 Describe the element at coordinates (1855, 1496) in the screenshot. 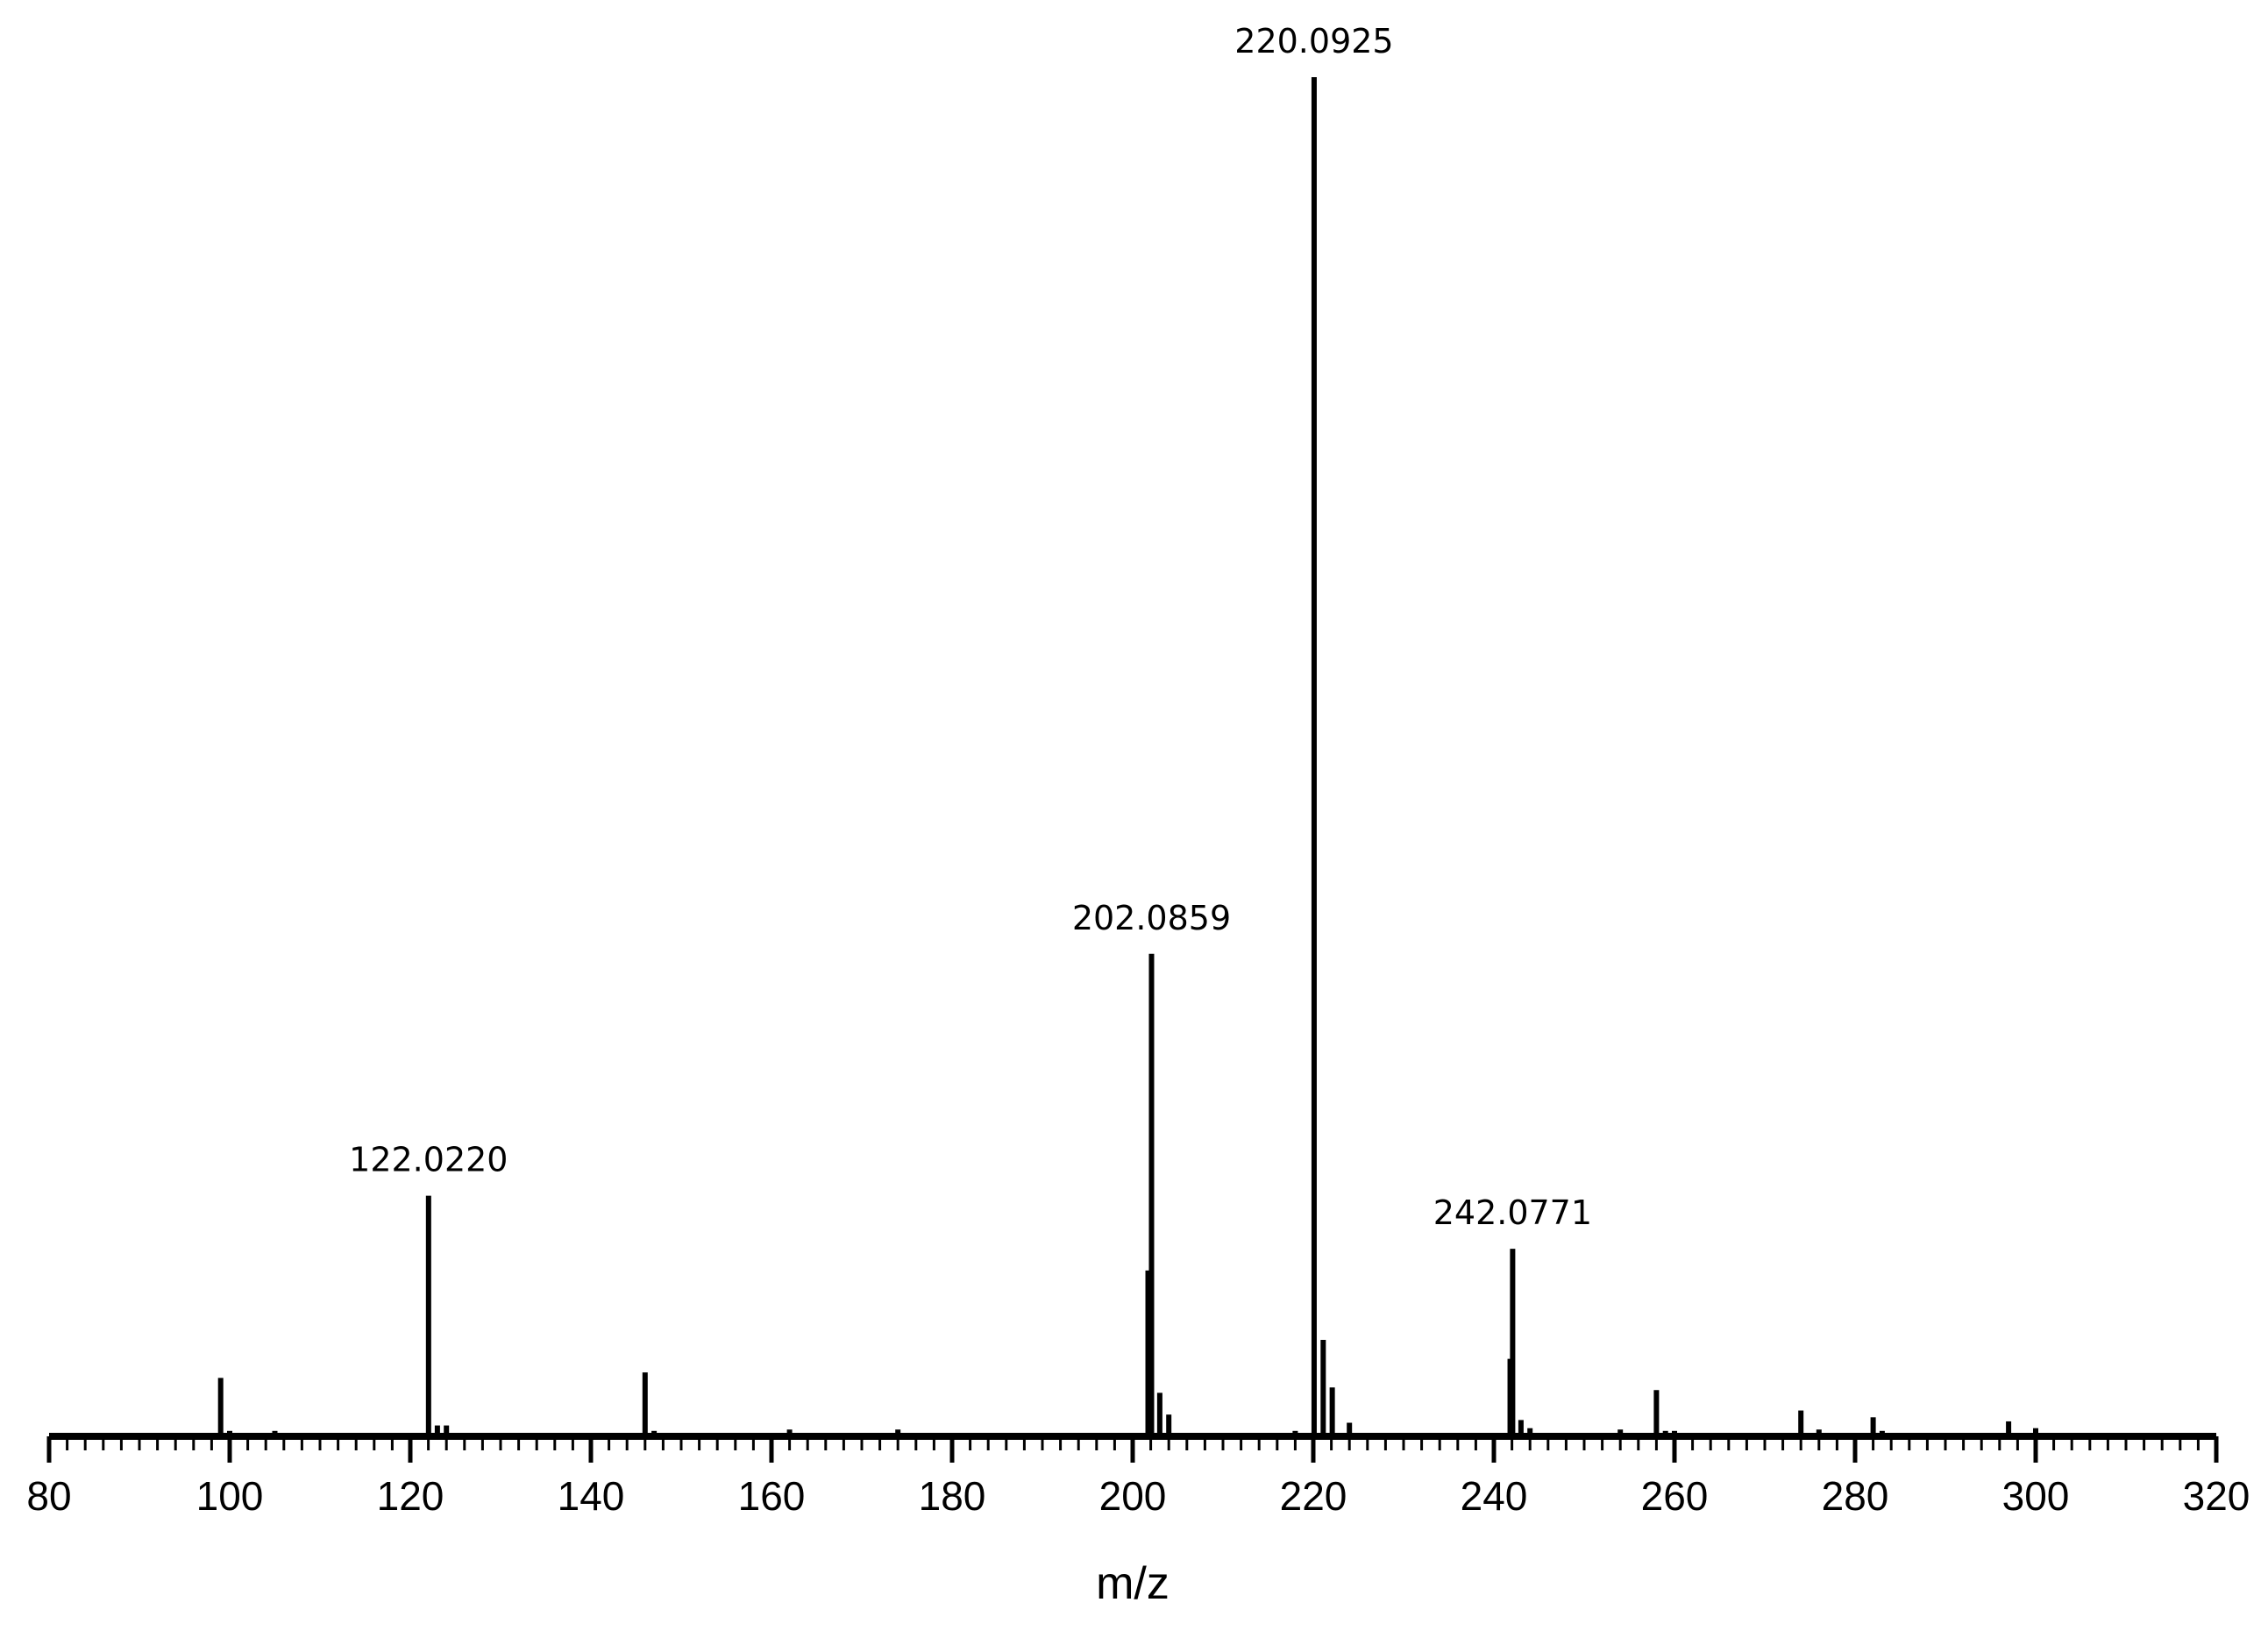

I see `x-tick-label: 280` at that location.